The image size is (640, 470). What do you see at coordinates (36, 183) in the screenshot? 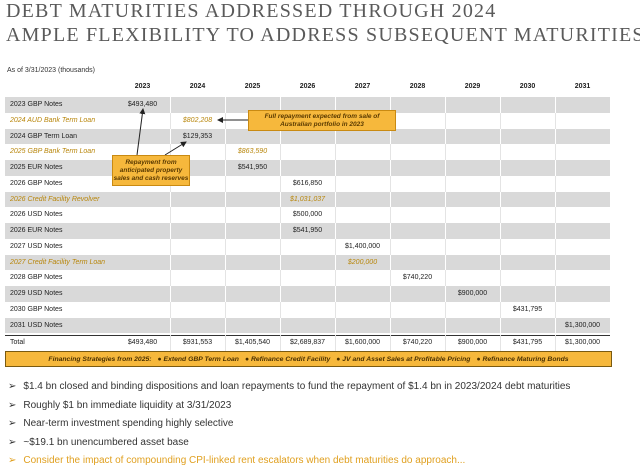
I see `row-label: 2026 GBP Notes` at bounding box center [36, 183].